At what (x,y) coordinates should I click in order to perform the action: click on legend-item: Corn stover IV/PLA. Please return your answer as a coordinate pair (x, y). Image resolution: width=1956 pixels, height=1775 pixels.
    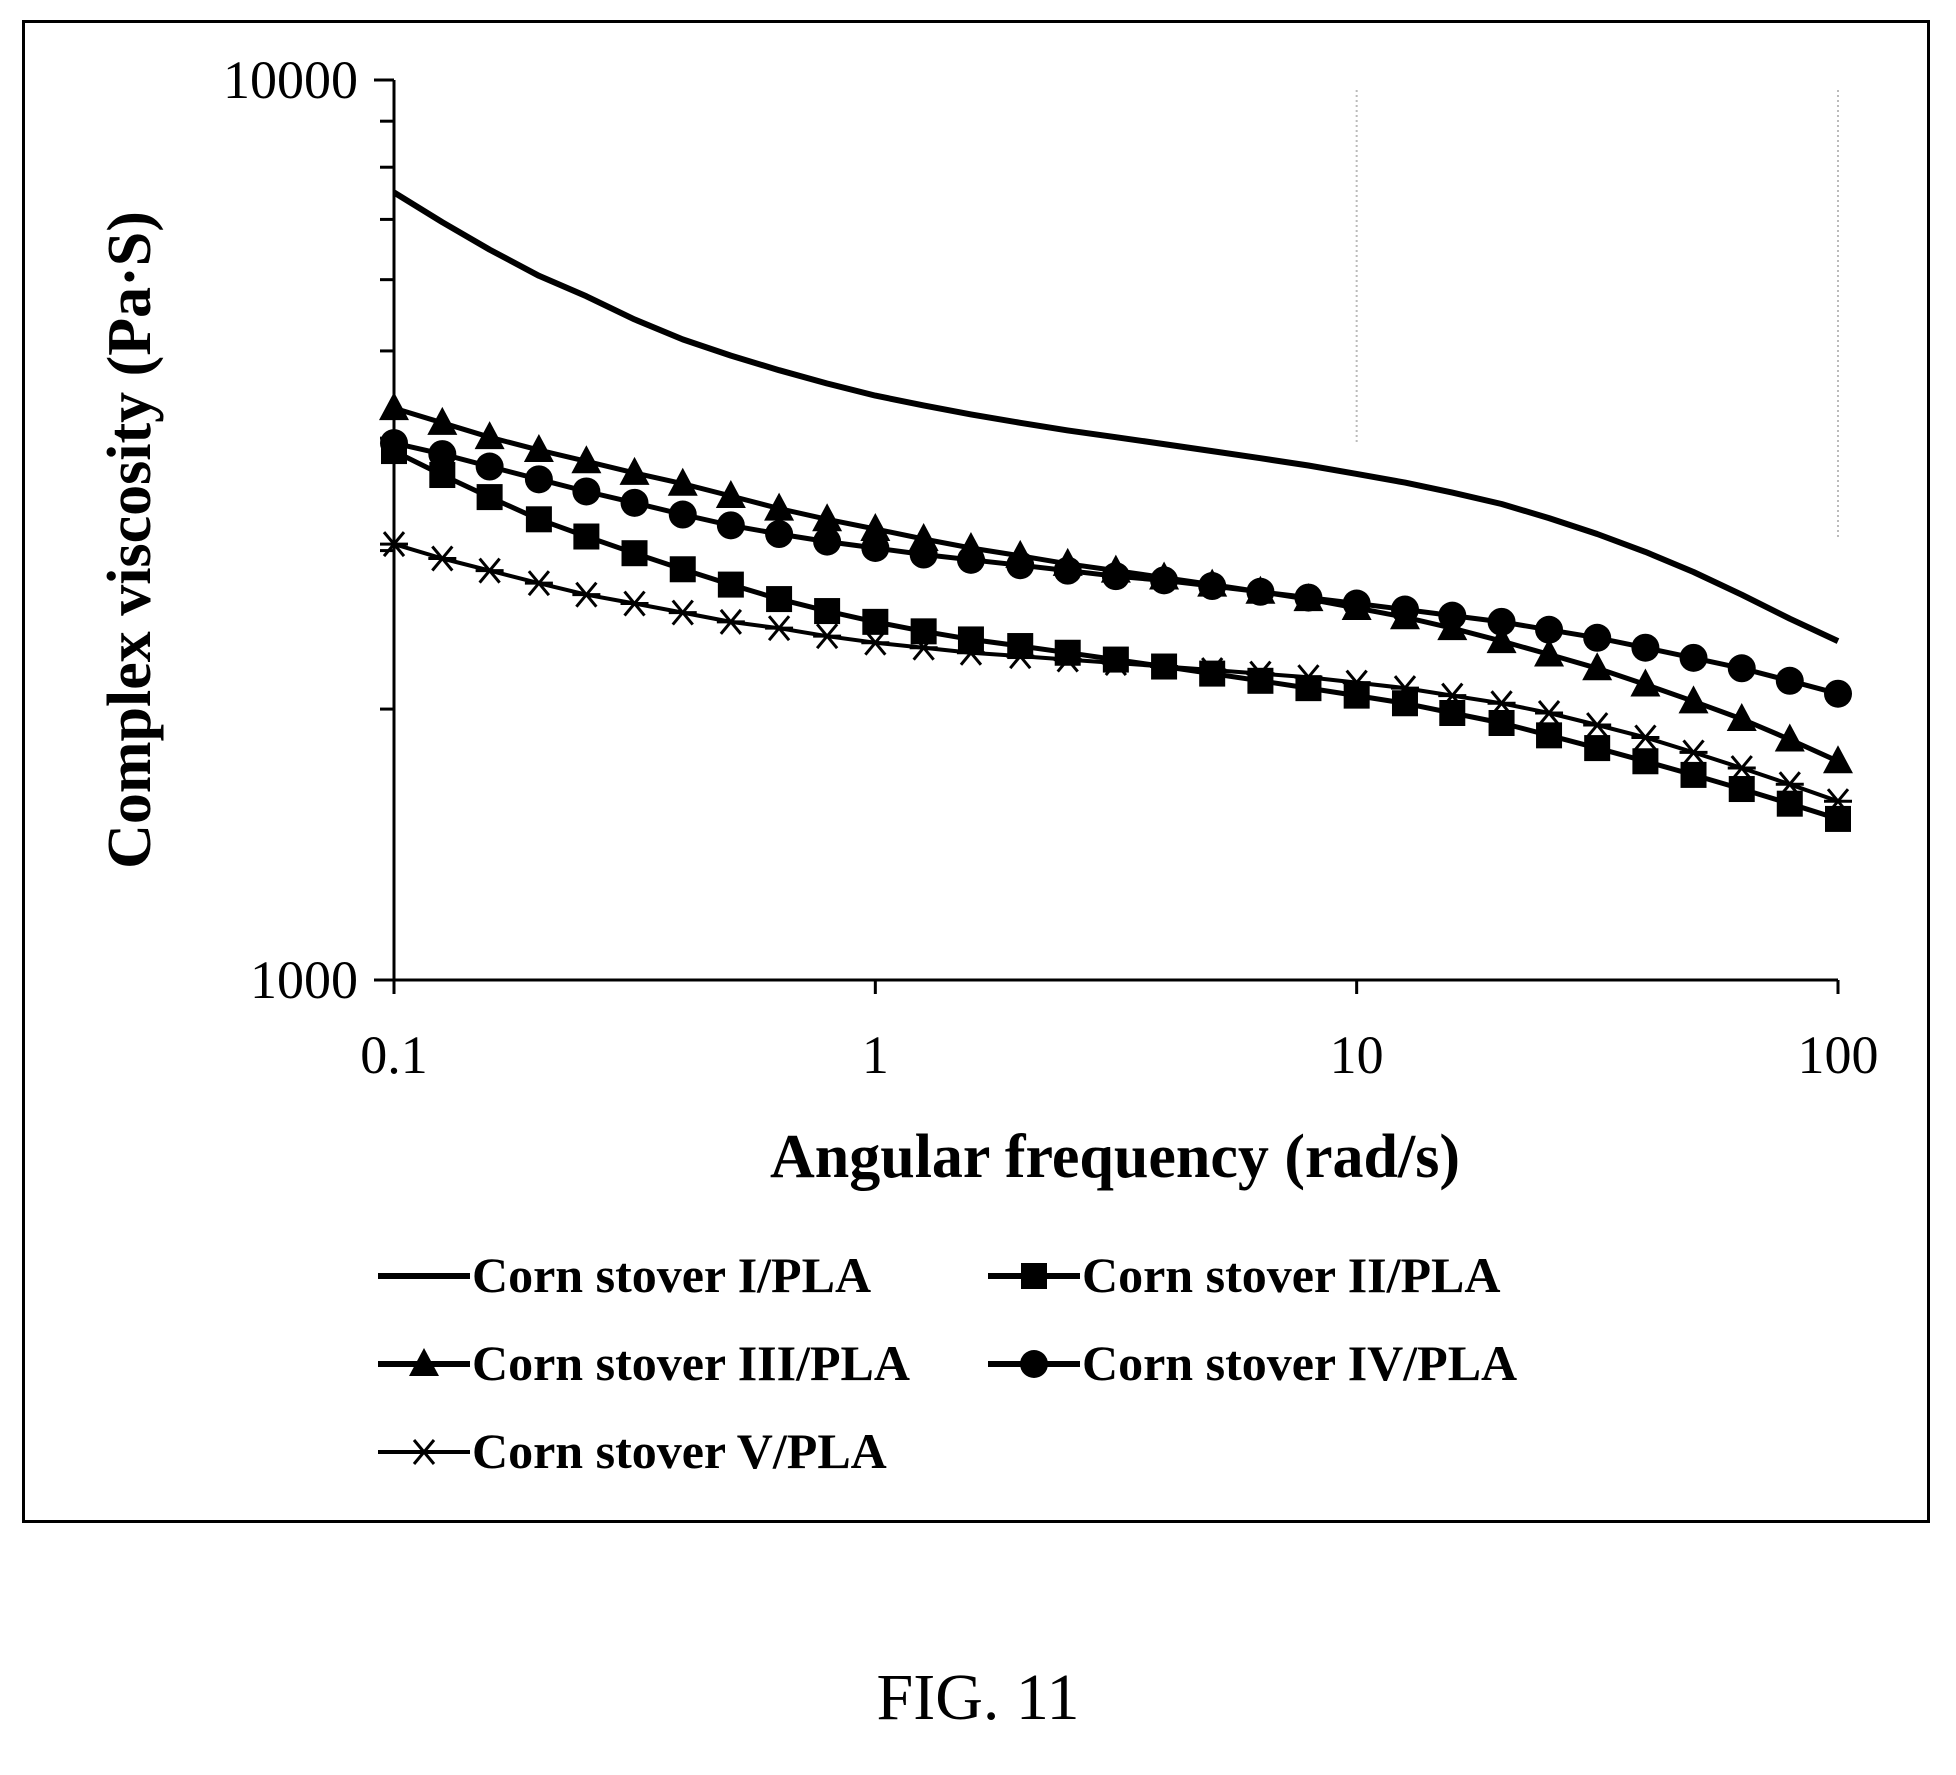
    Looking at the image, I should click on (1252, 1363).